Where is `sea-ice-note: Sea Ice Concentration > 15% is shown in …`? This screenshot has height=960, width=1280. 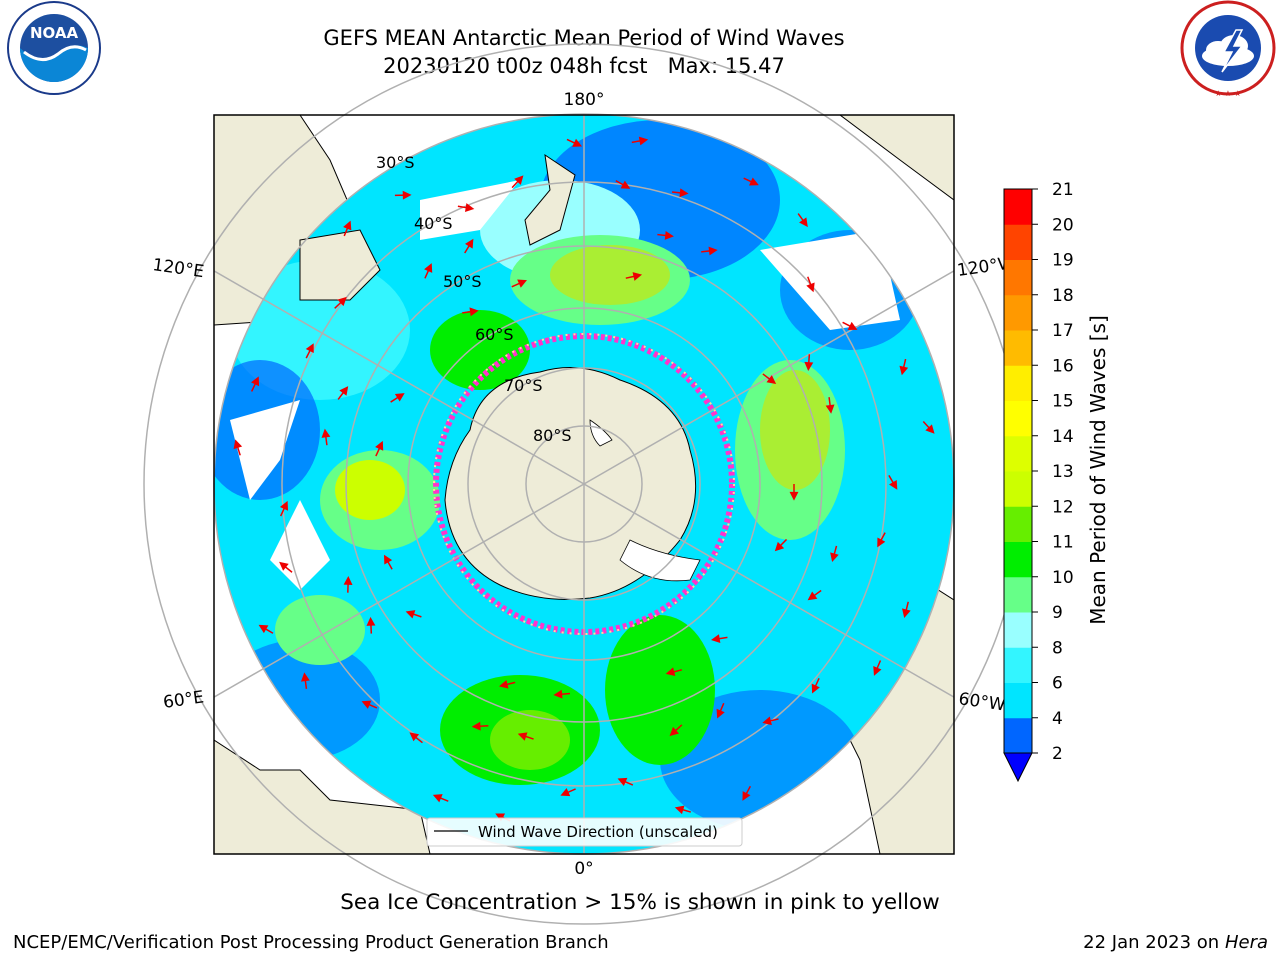
sea-ice-note: Sea Ice Concentration > 15% is shown in … is located at coordinates (640, 902).